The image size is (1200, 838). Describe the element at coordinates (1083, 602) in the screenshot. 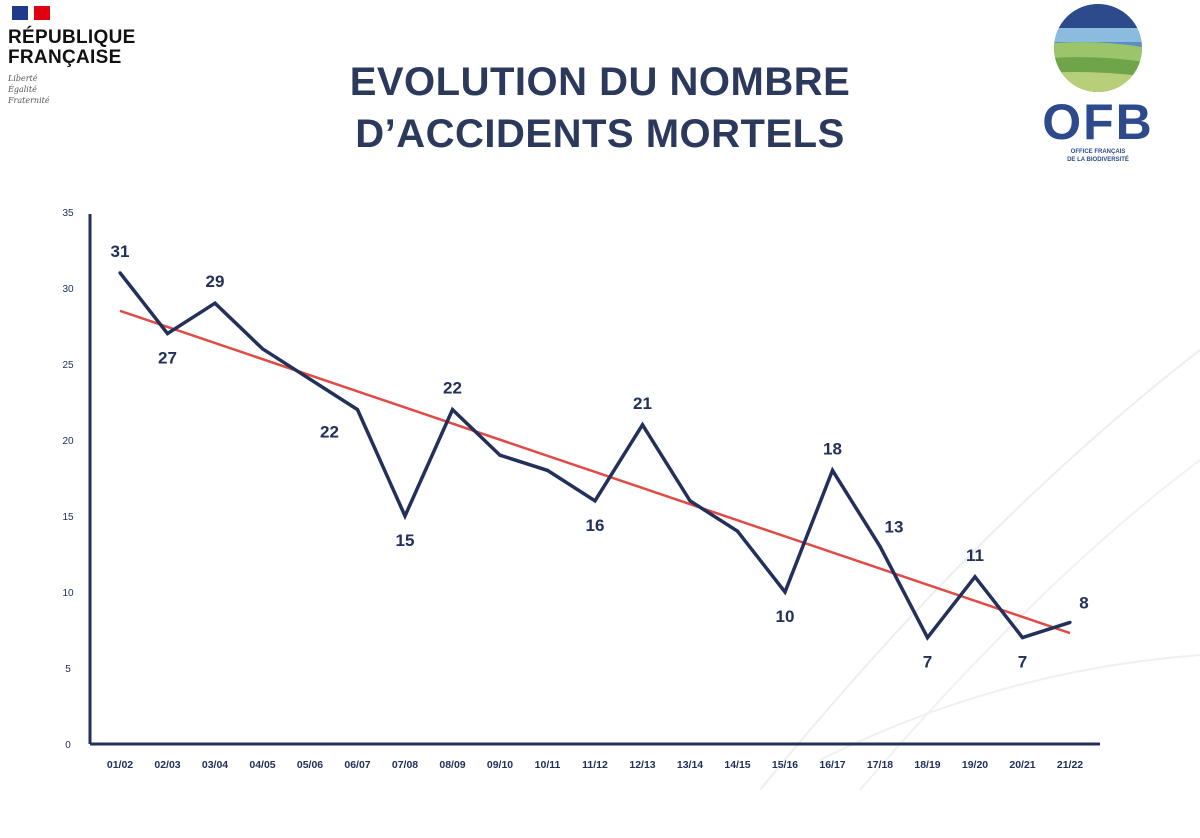

I see `data-label: 8` at that location.